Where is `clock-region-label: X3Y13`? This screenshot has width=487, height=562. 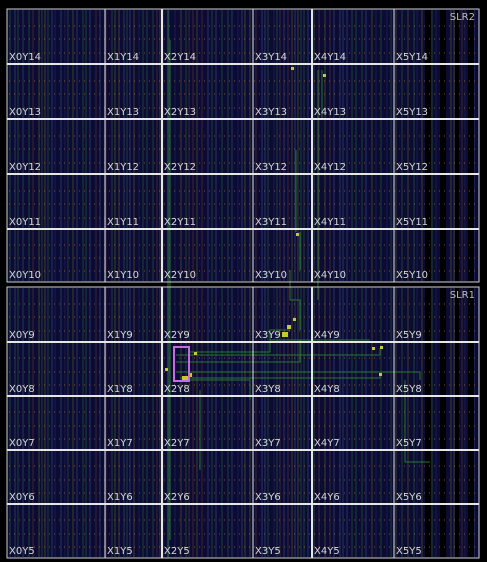
clock-region-label: X3Y13 is located at coordinates (271, 112).